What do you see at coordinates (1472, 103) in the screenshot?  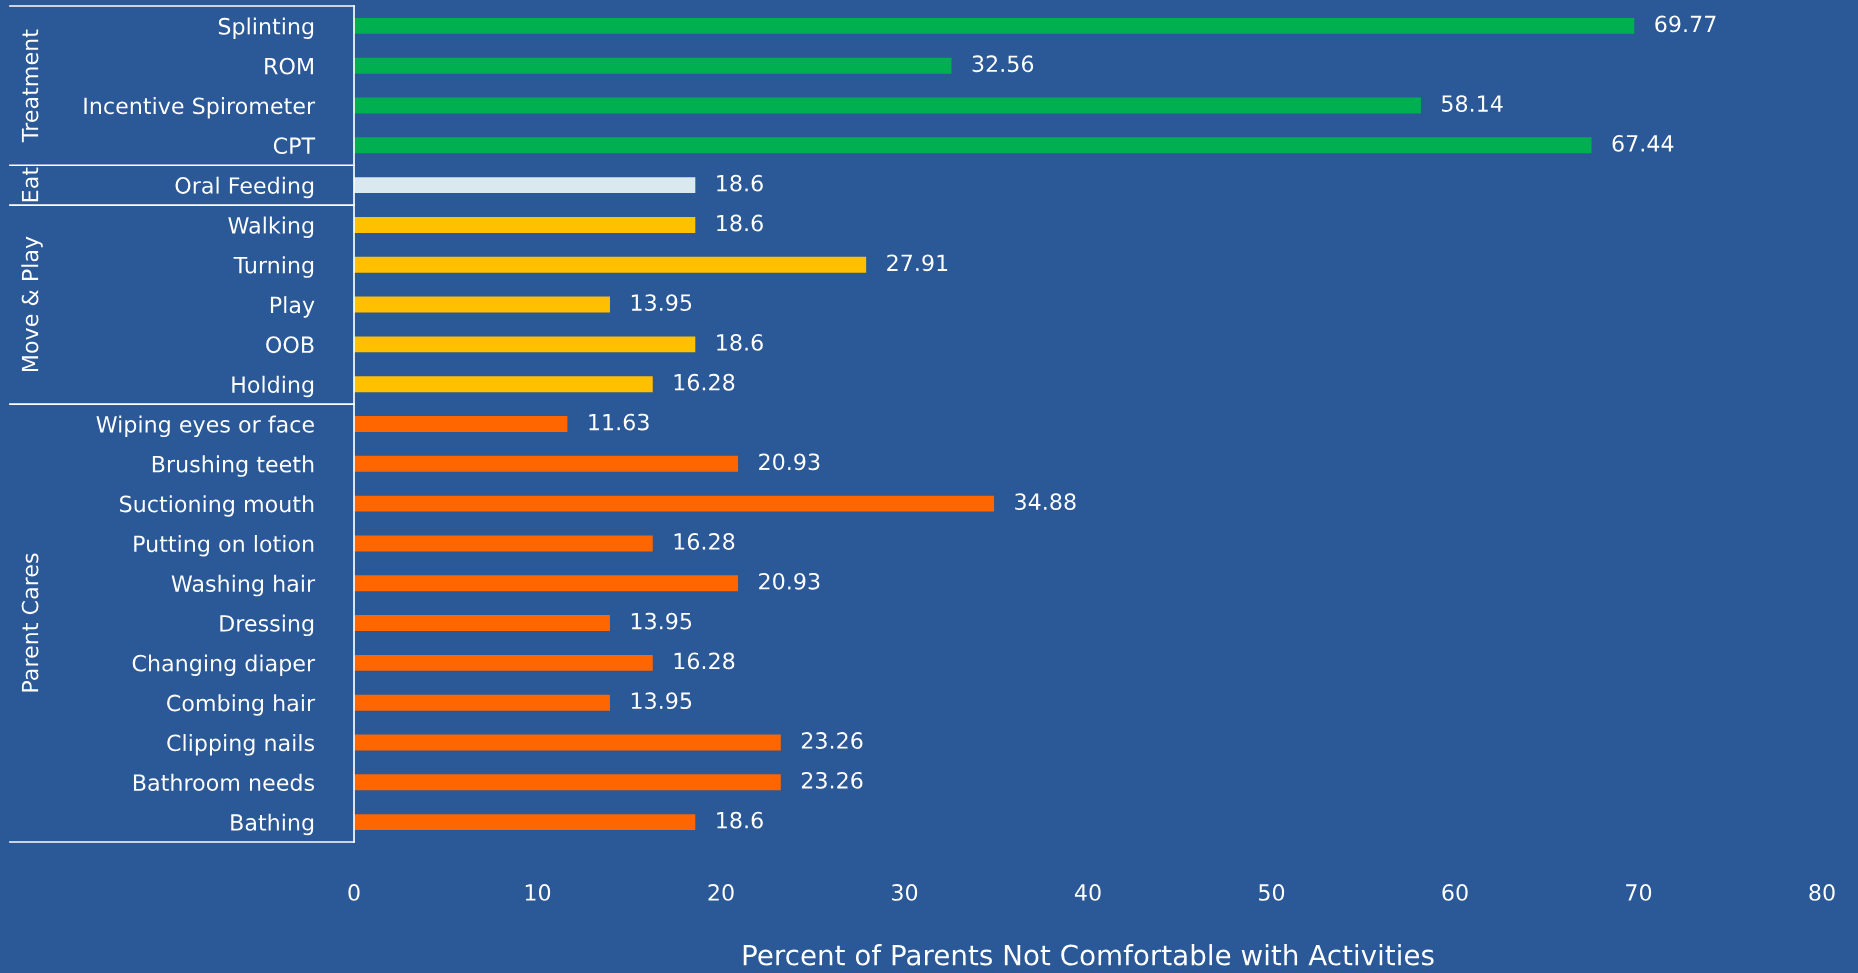 I see `data-label: 58.14` at bounding box center [1472, 103].